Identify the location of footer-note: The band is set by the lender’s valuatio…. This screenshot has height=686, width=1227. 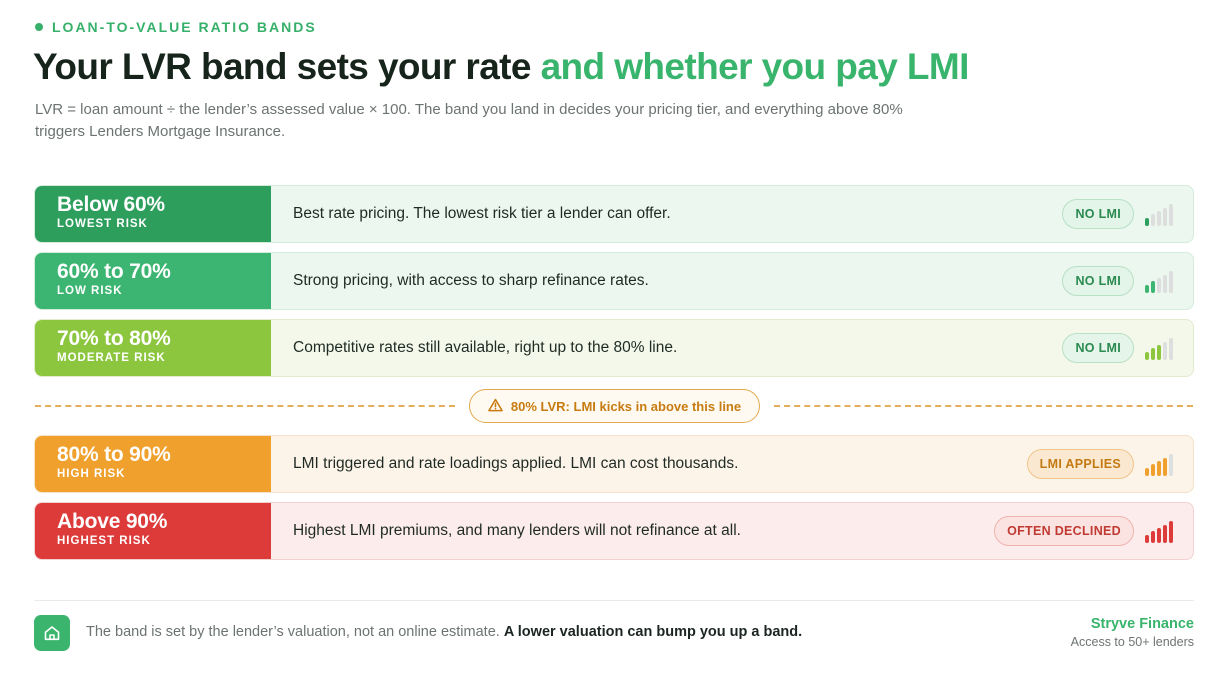
(444, 632).